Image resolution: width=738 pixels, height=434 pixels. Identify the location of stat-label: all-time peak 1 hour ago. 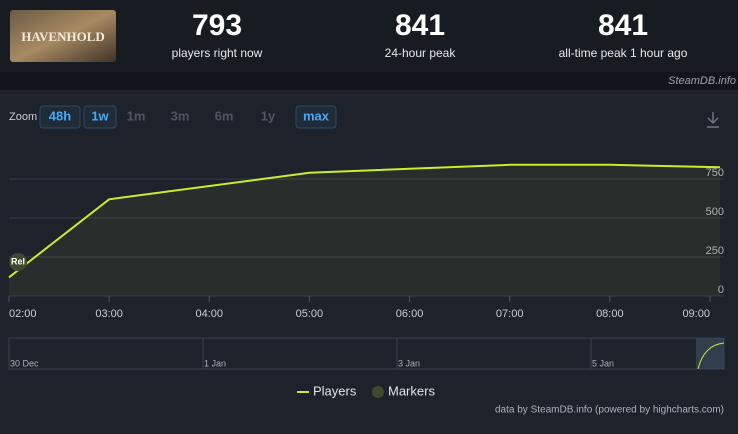
(623, 53).